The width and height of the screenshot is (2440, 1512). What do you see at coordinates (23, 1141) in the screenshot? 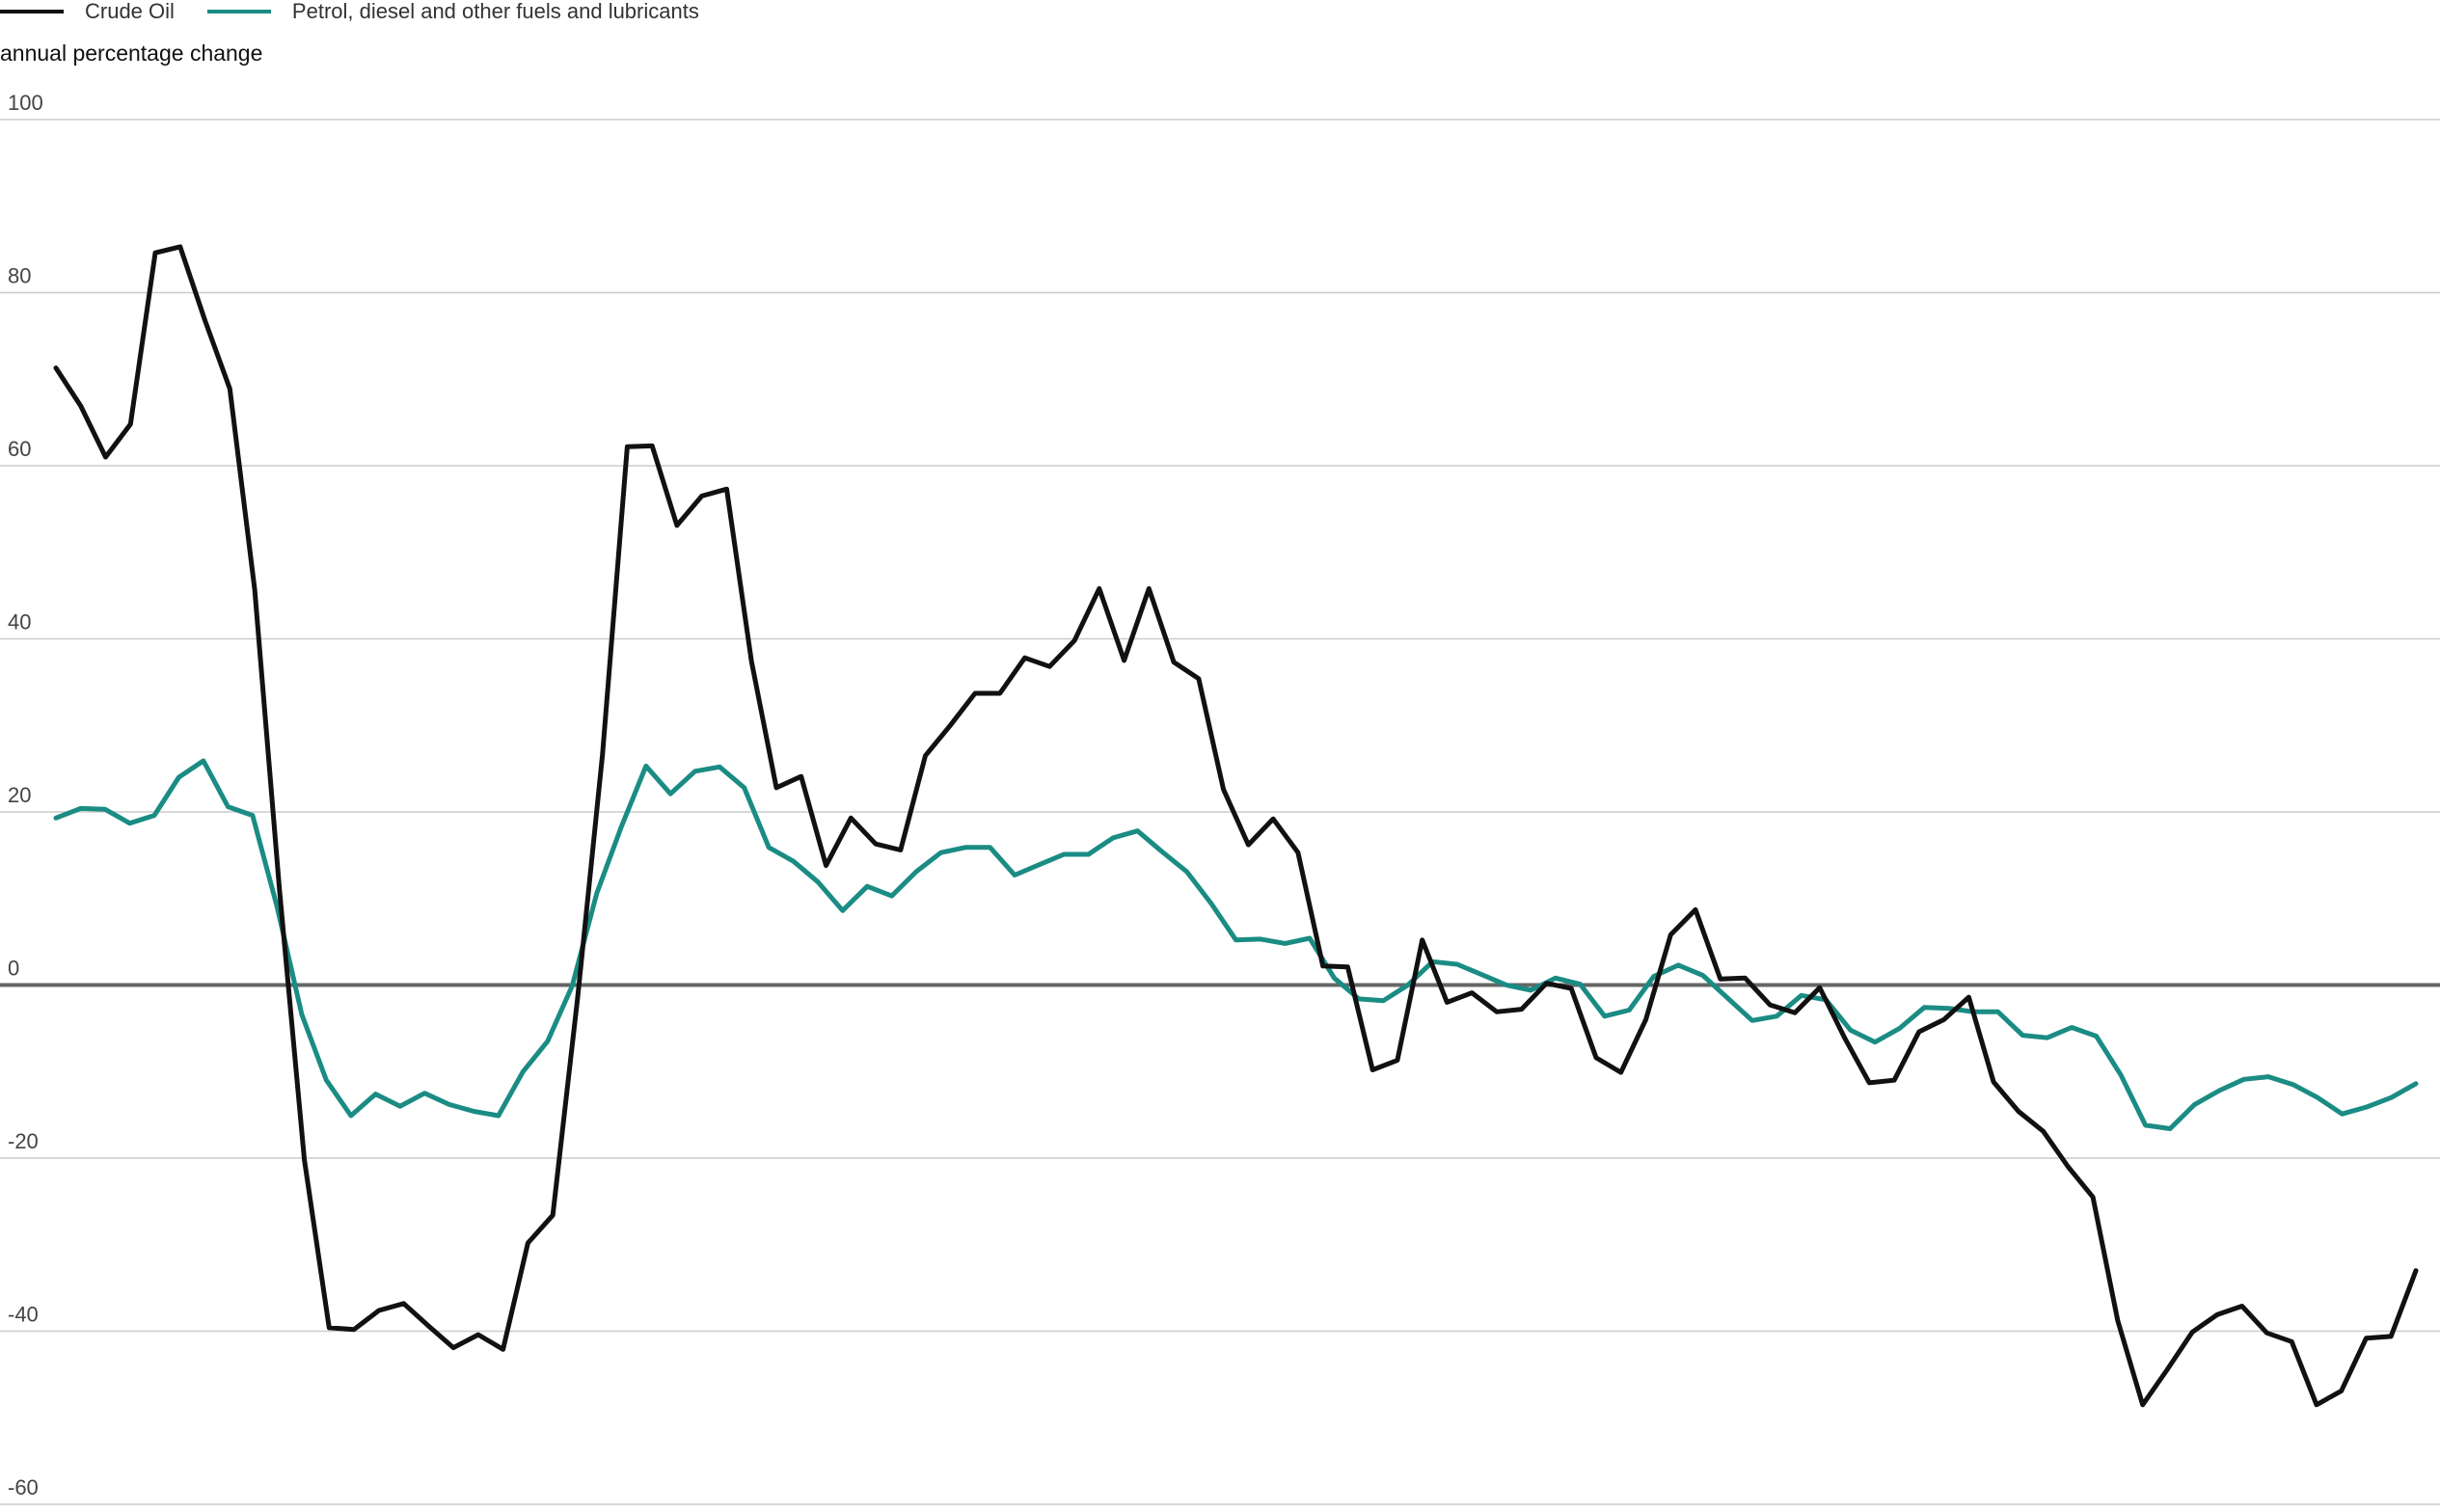
I see `y-tick-label: -20` at bounding box center [23, 1141].